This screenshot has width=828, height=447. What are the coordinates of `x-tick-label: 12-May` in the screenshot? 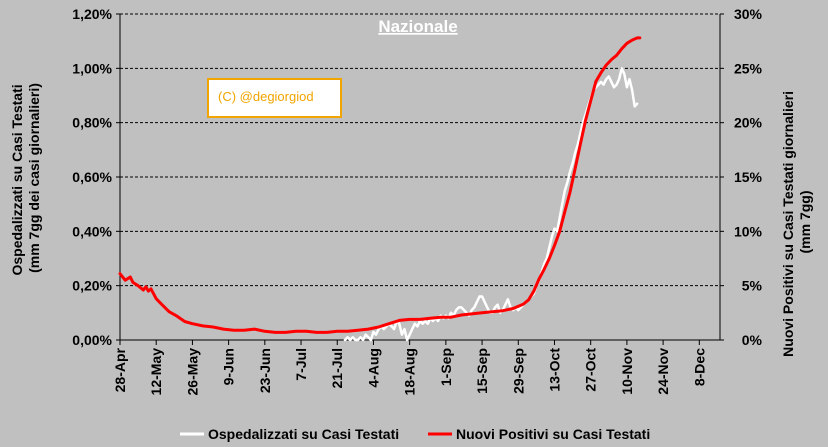 It's located at (156, 372).